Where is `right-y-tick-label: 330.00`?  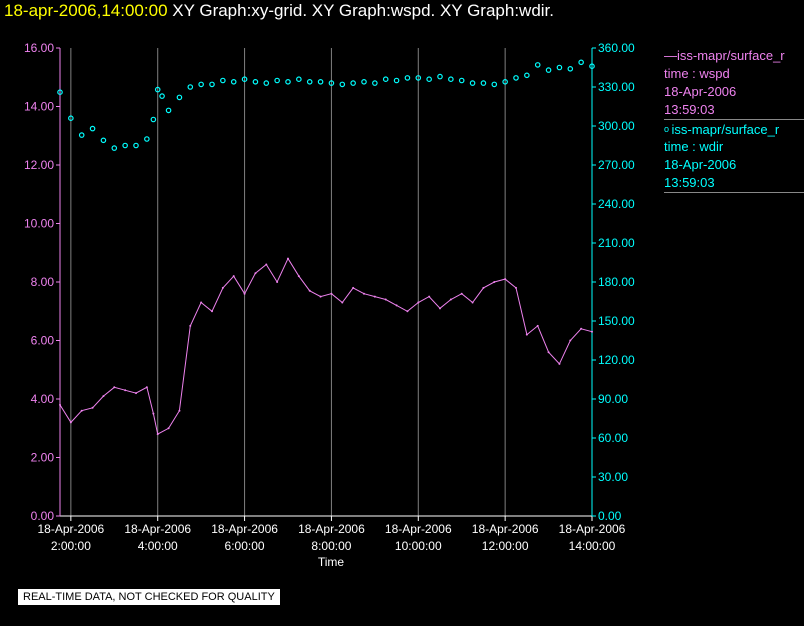
right-y-tick-label: 330.00 is located at coordinates (616, 87).